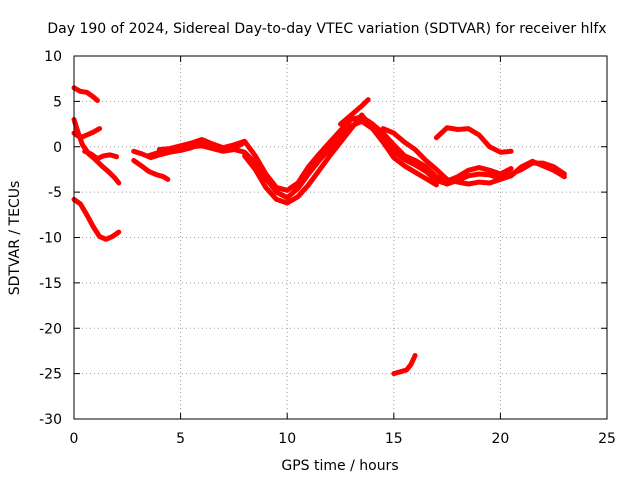 This screenshot has width=640, height=480. Describe the element at coordinates (15, 238) in the screenshot. I see `y-axis-label: SDTVAR / TECUs` at that location.